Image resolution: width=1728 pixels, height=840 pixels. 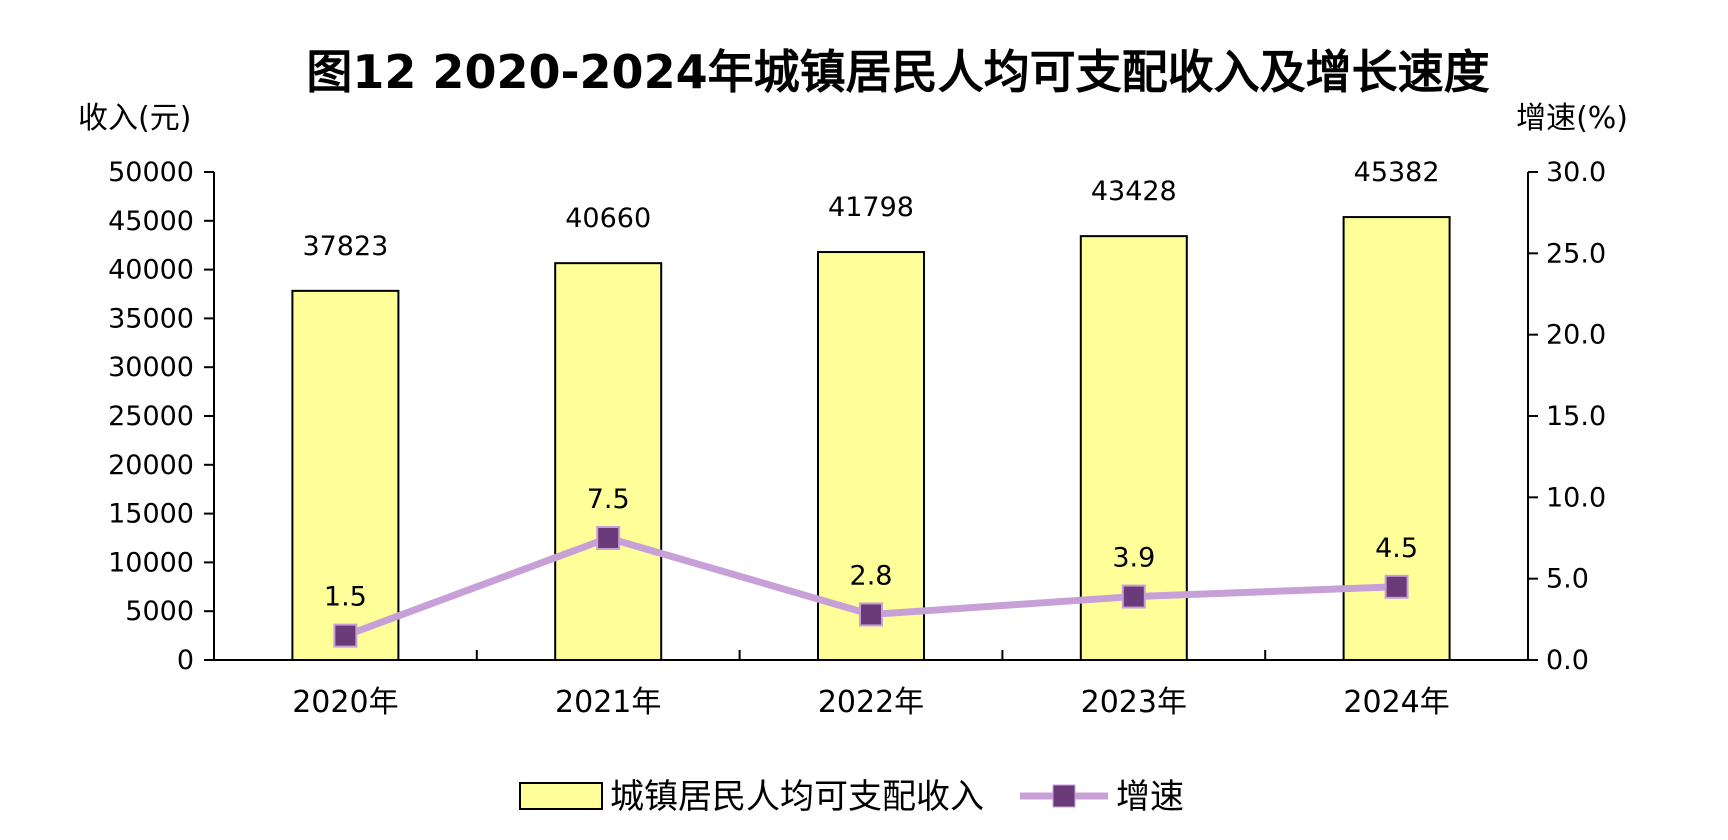 I want to click on x-tick-label-3: 2023年, so click(x=1134, y=702).